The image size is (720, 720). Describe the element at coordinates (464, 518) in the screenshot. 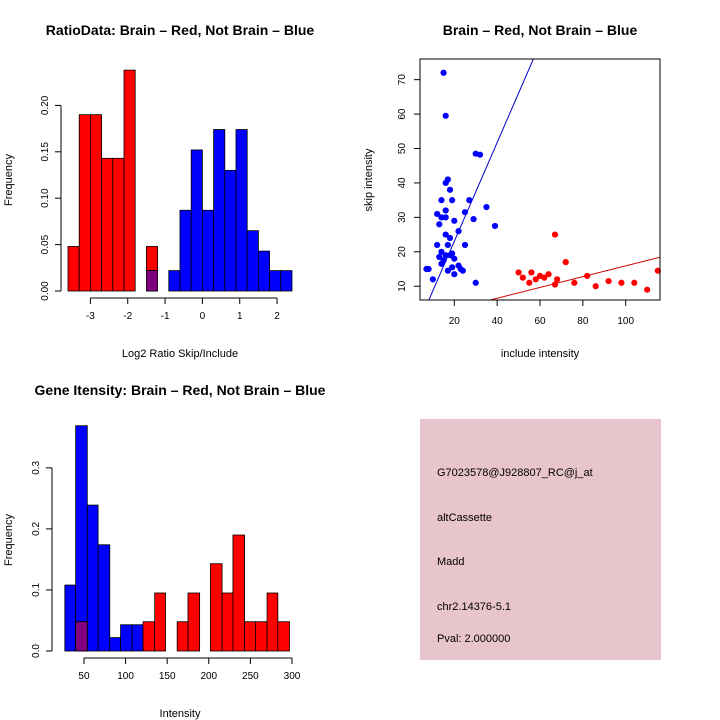

I see `event-type-text: altCassette` at that location.